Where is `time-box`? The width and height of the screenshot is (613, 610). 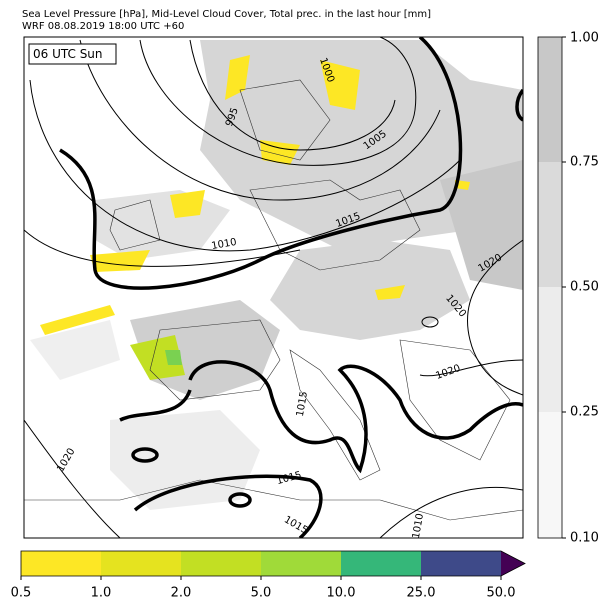
time-box is located at coordinates (72, 54).